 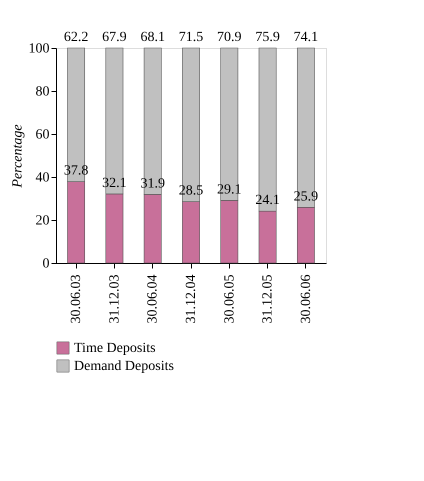 I want to click on y-axis-title: Percentage, so click(x=18, y=156).